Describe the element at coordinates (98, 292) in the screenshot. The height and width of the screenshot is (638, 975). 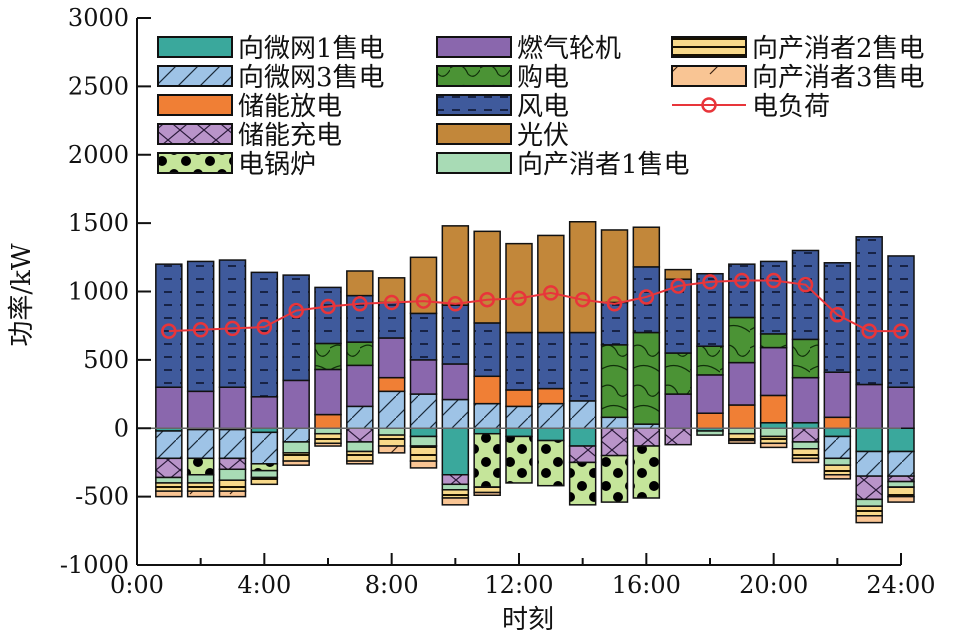
I see `y-tick-label: 1000` at that location.